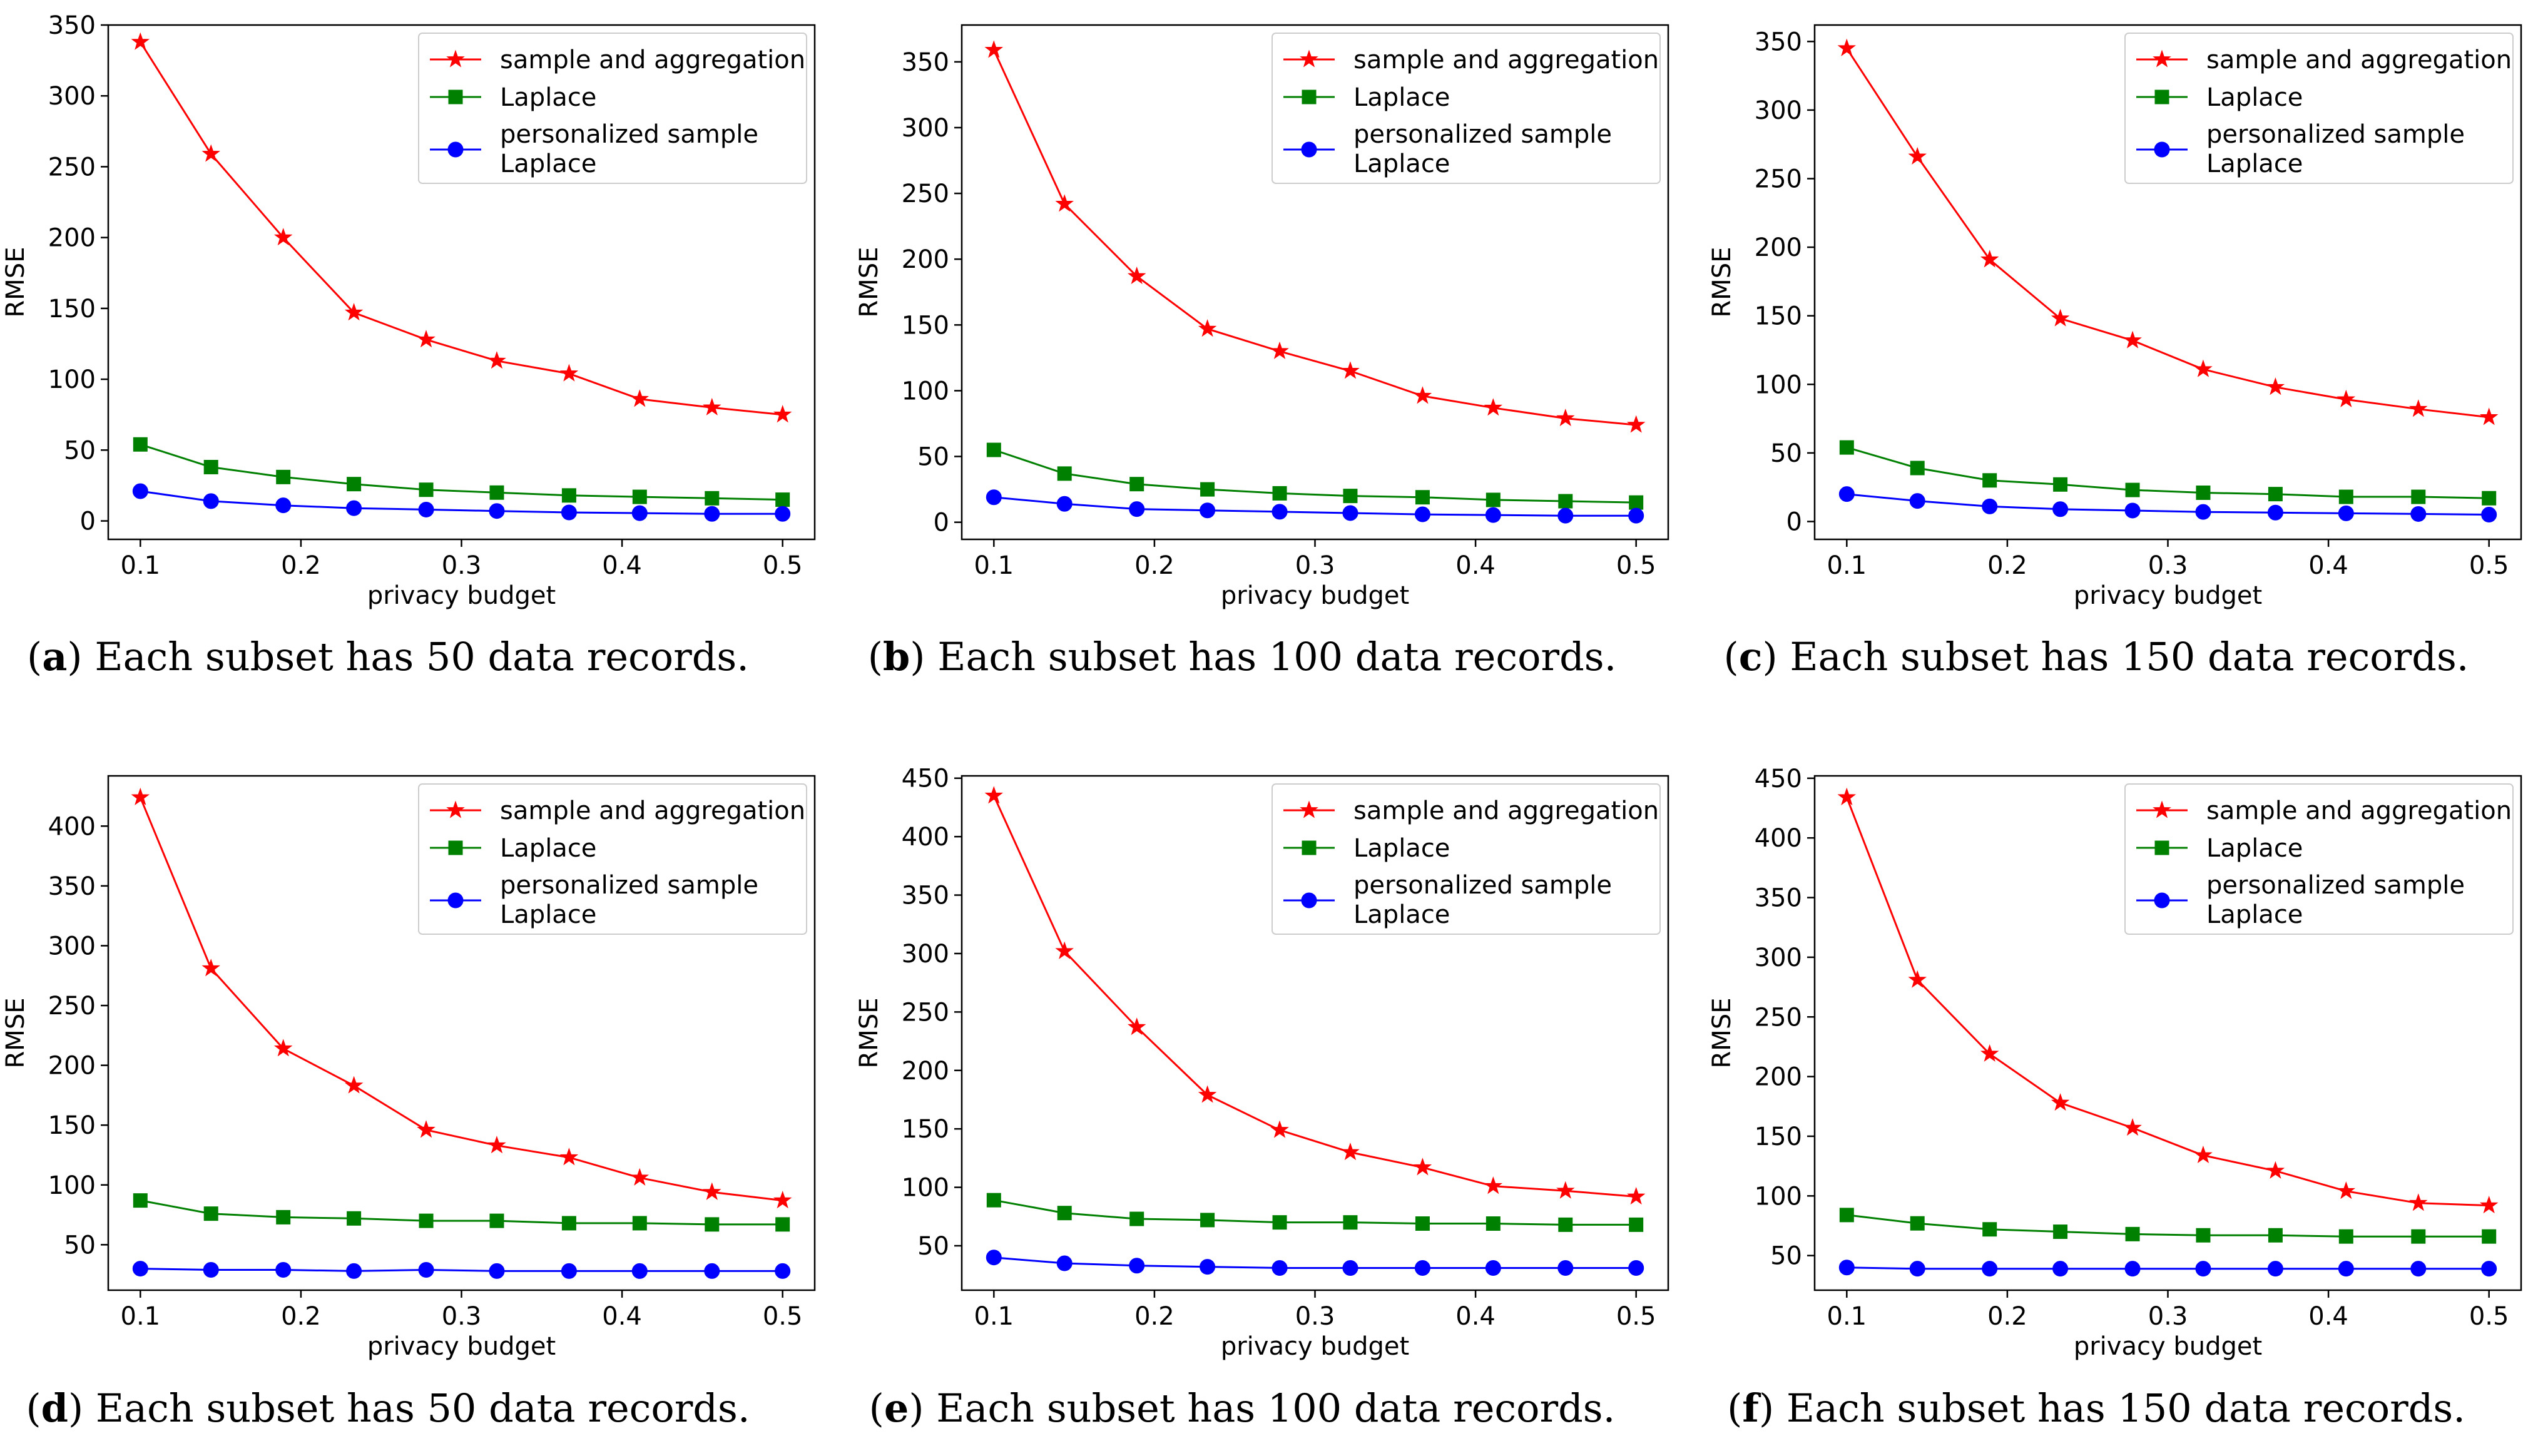  What do you see at coordinates (896, 1408) in the screenshot?
I see `caption-letter: e` at bounding box center [896, 1408].